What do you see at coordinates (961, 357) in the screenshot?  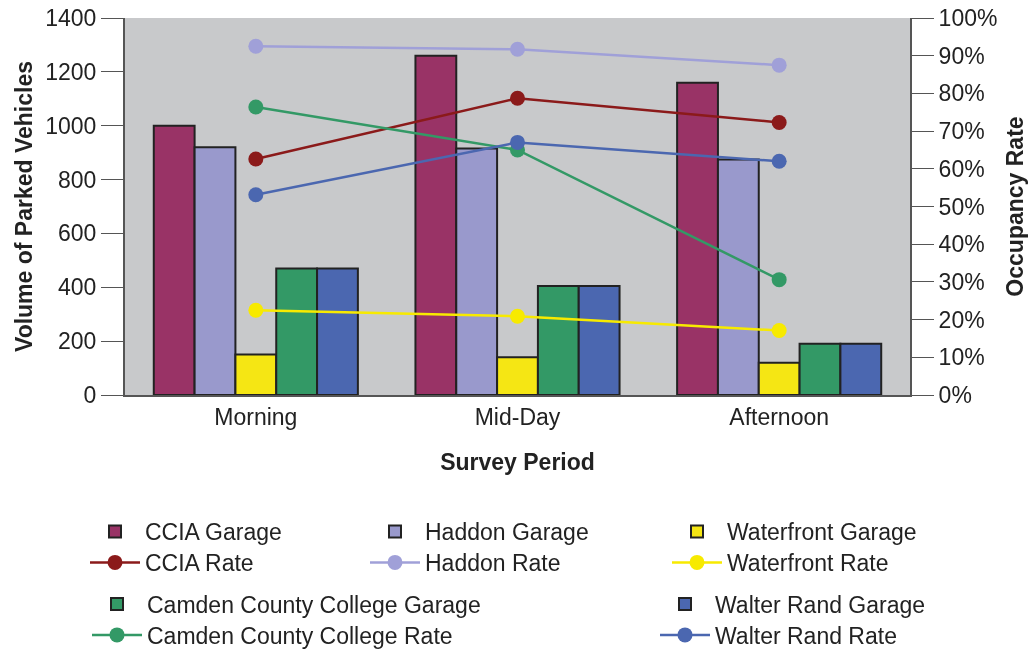 I see `y2-tick-label: 10%` at bounding box center [961, 357].